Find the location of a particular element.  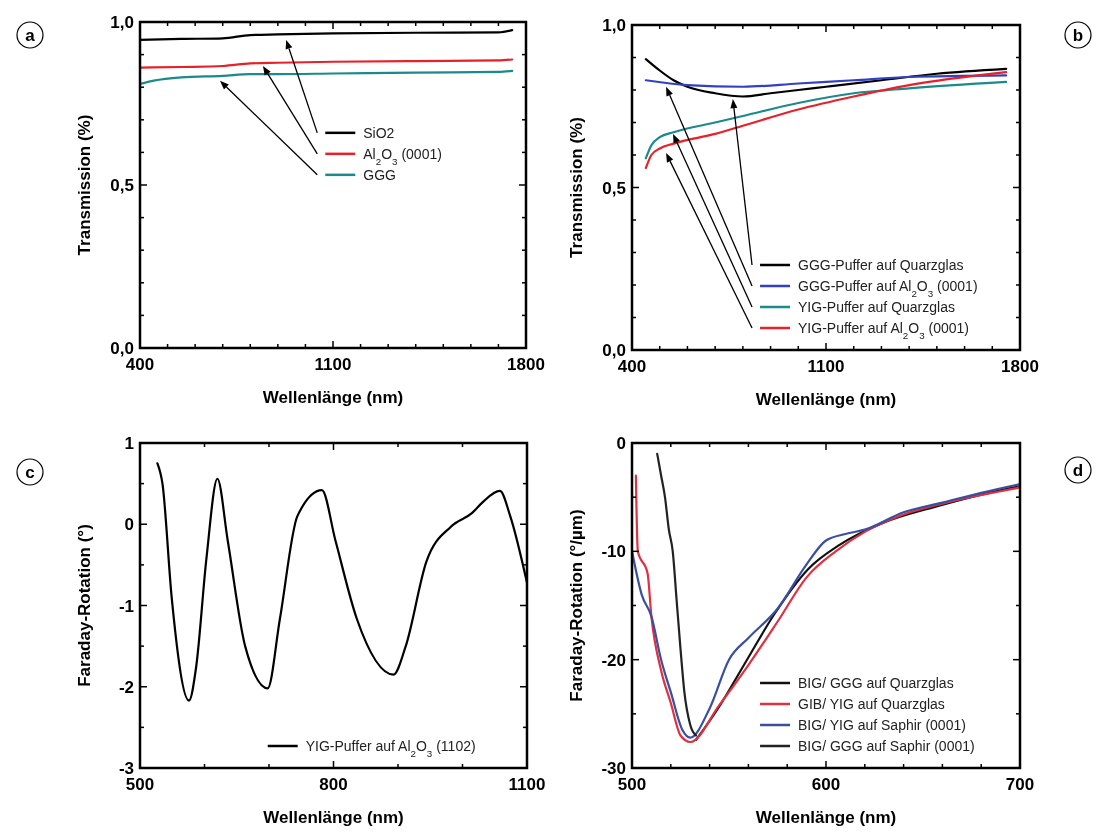

text: a is located at coordinates (30, 35).